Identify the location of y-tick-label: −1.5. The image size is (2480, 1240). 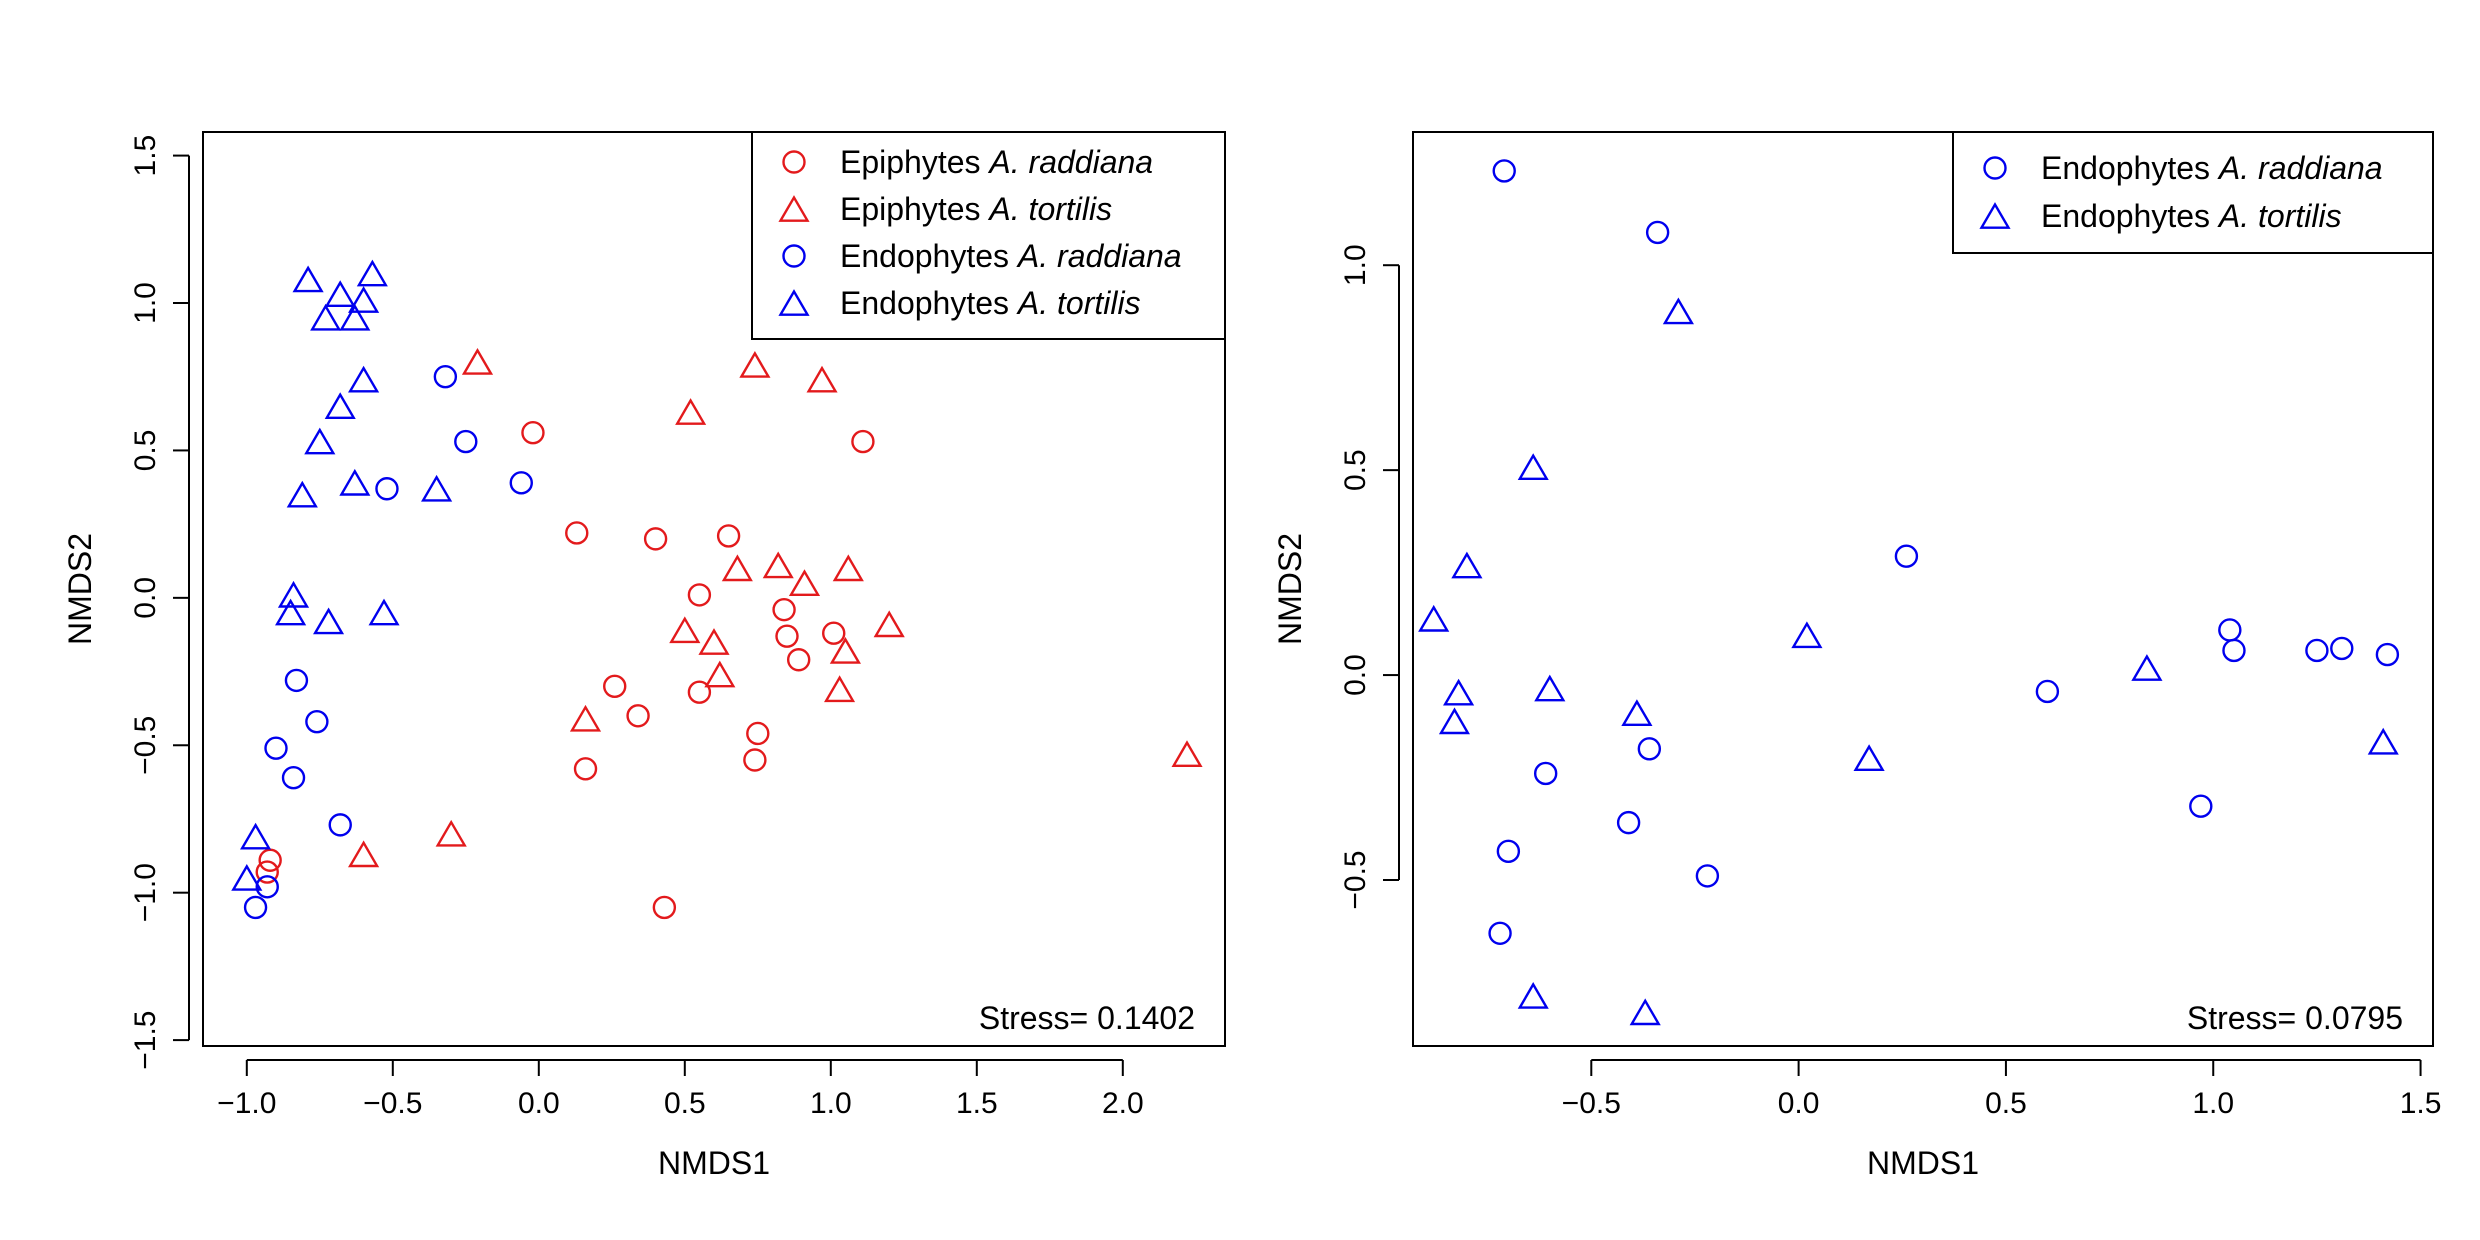
(145, 1039).